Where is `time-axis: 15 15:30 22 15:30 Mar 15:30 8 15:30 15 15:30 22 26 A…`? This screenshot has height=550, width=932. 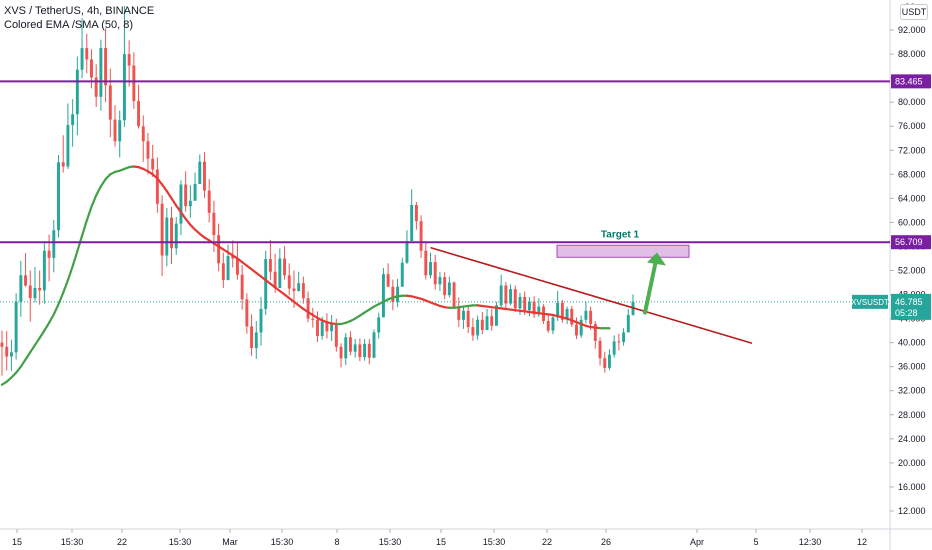
time-axis: 15 15:30 22 15:30 Mar 15:30 8 15:30 15 15:30 22 26 A… is located at coordinates (439, 538).